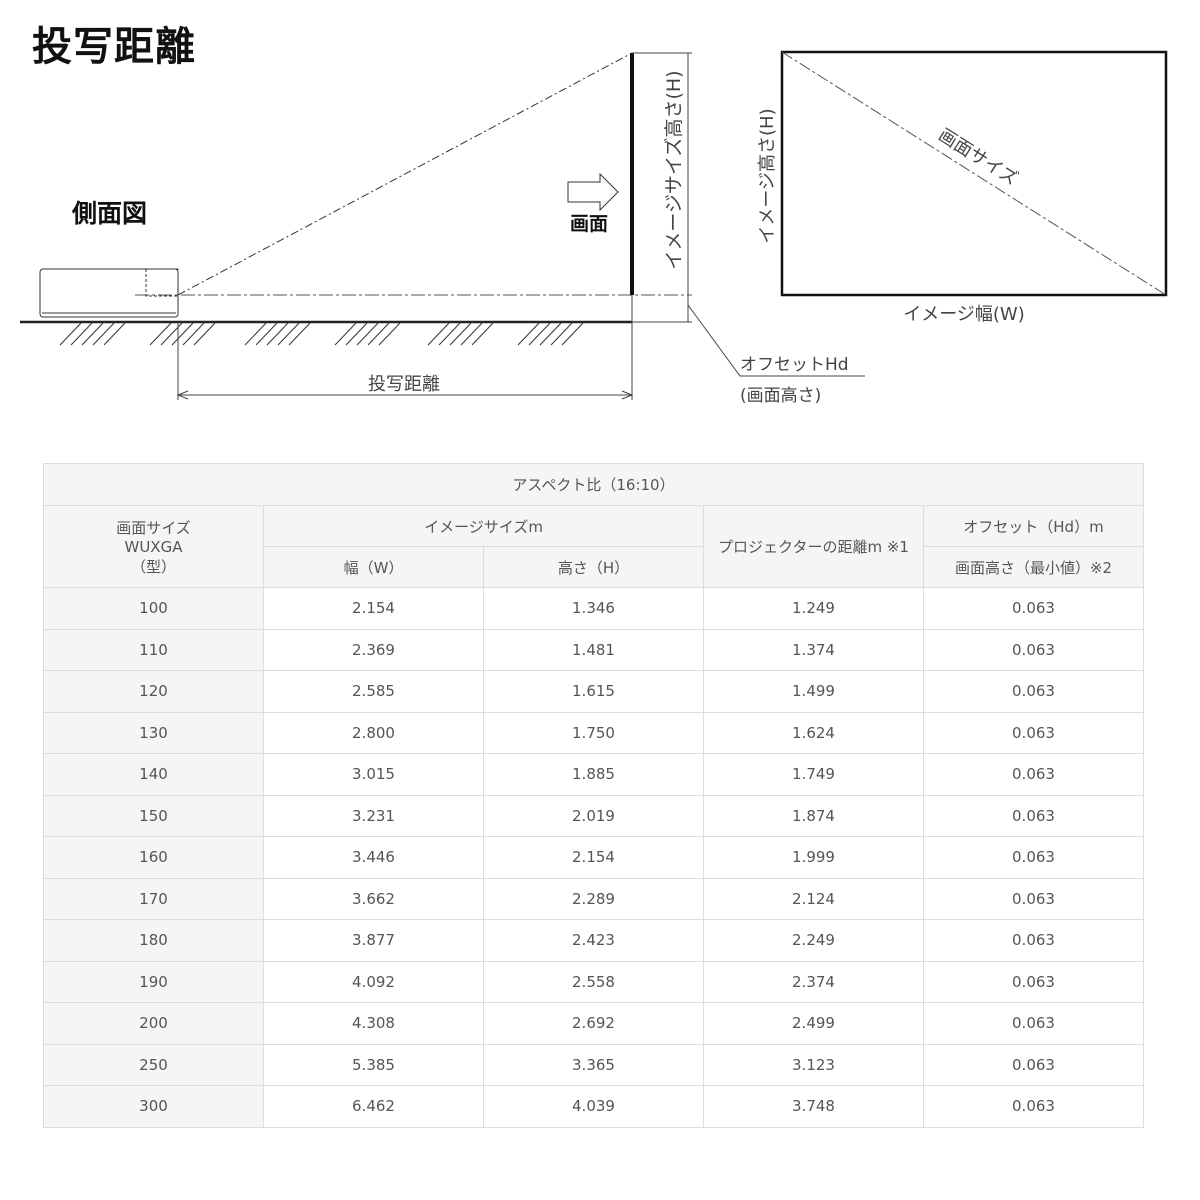 The height and width of the screenshot is (1200, 1200). Describe the element at coordinates (593, 732) in the screenshot. I see `height-cell: 1.750` at that location.